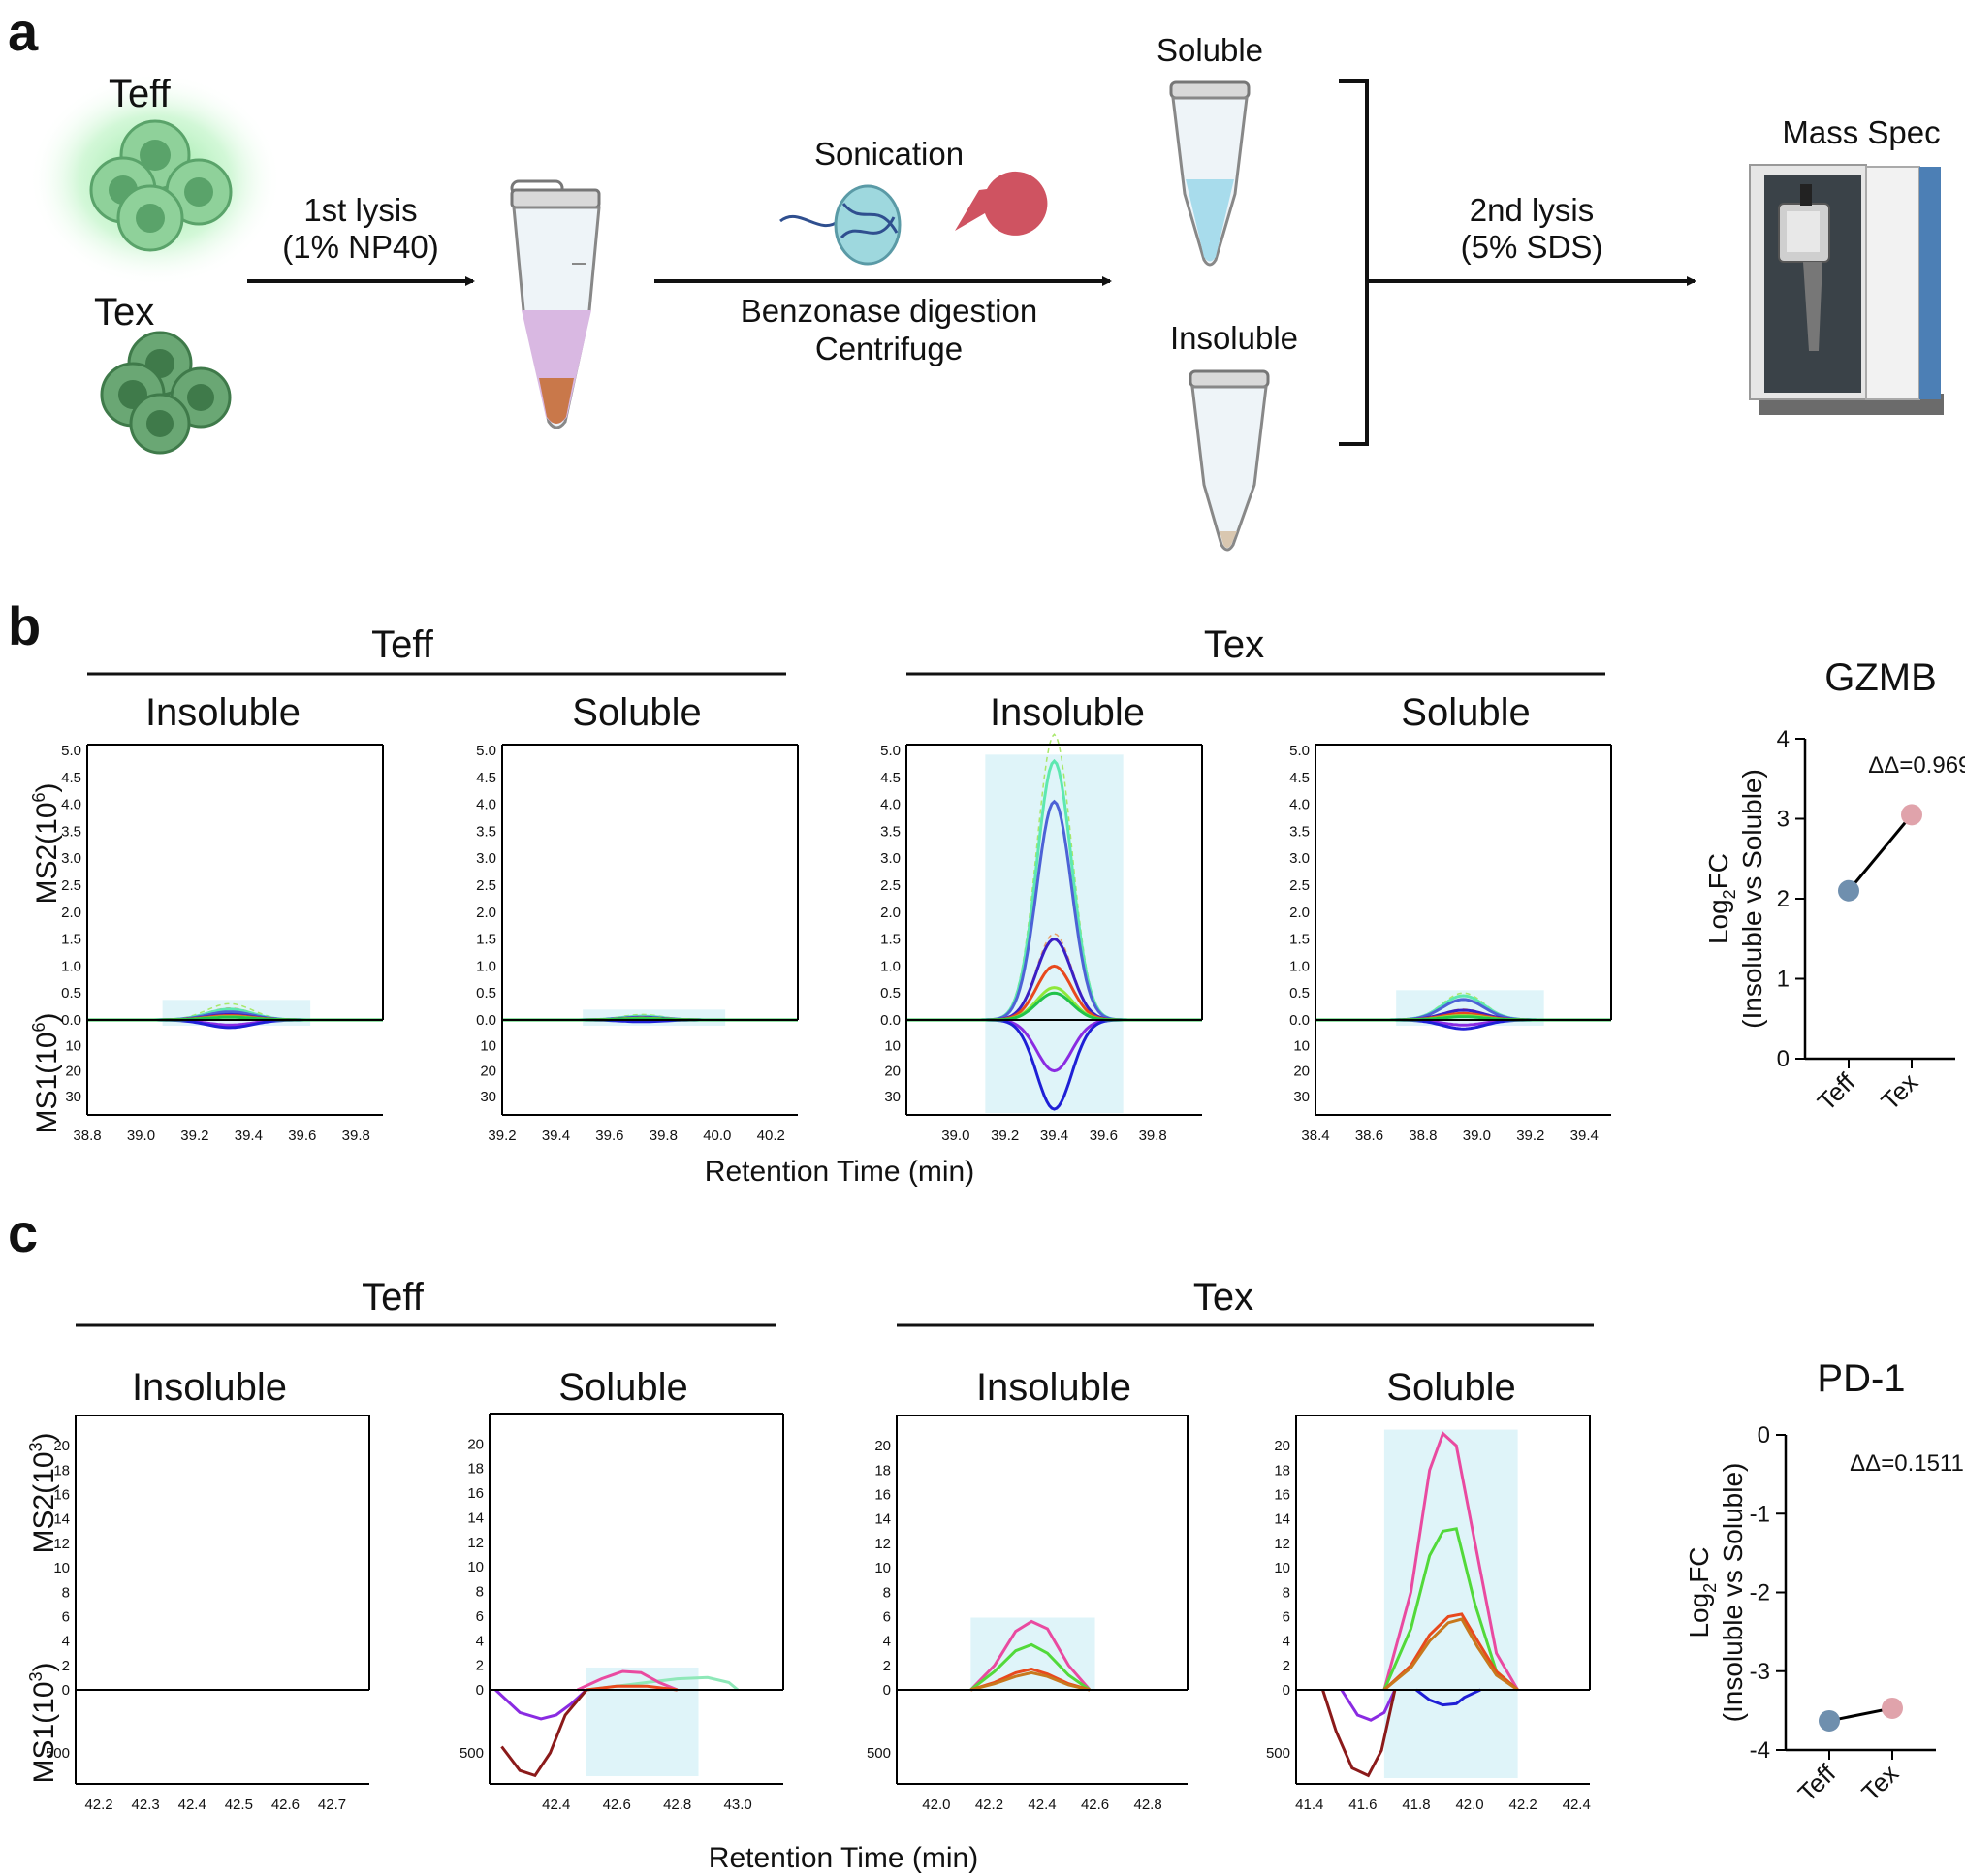  Describe the element at coordinates (555, 304) in the screenshot. I see `lysate-tube-illustration` at that location.